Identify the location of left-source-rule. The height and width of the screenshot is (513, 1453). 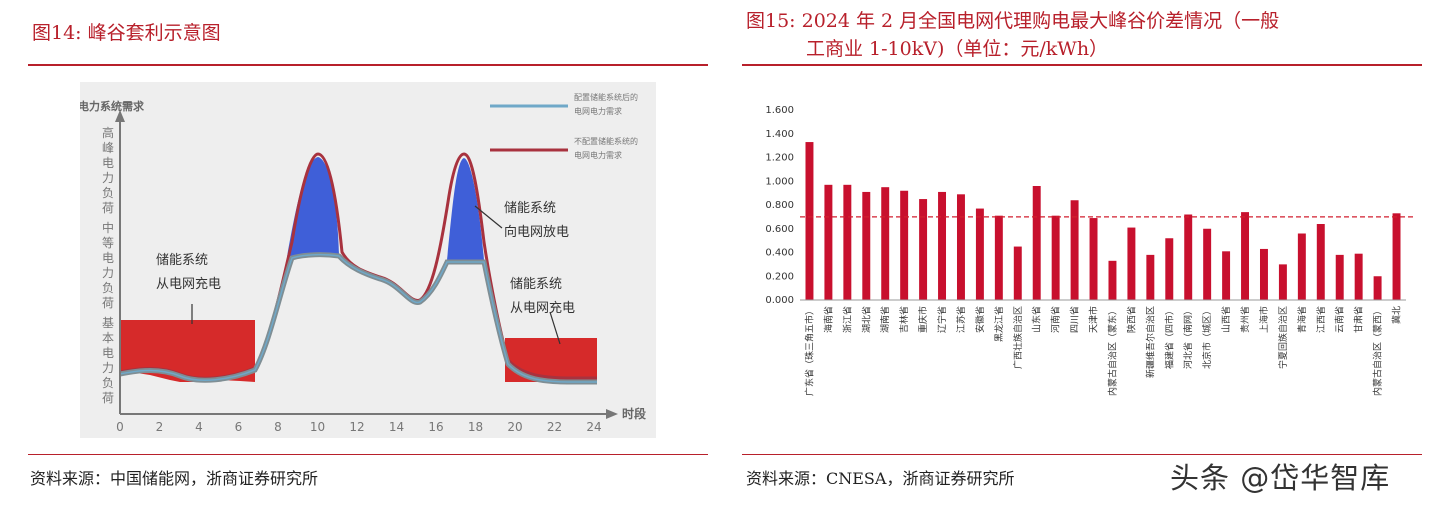
(368, 454).